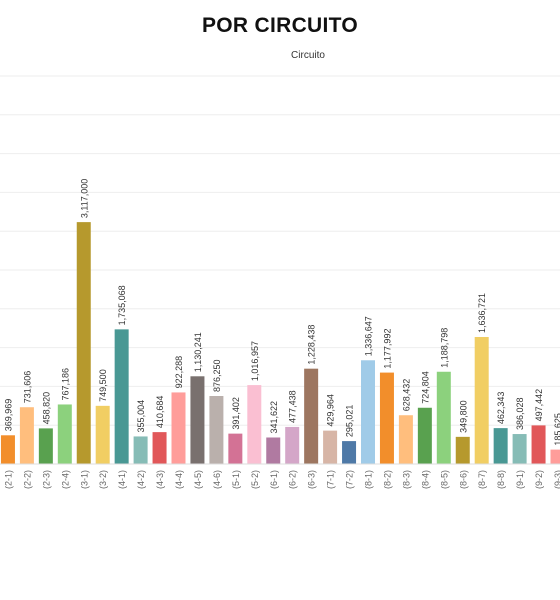 The height and width of the screenshot is (600, 560). Describe the element at coordinates (236, 479) in the screenshot. I see `x-tick-label: (5-1)` at that location.